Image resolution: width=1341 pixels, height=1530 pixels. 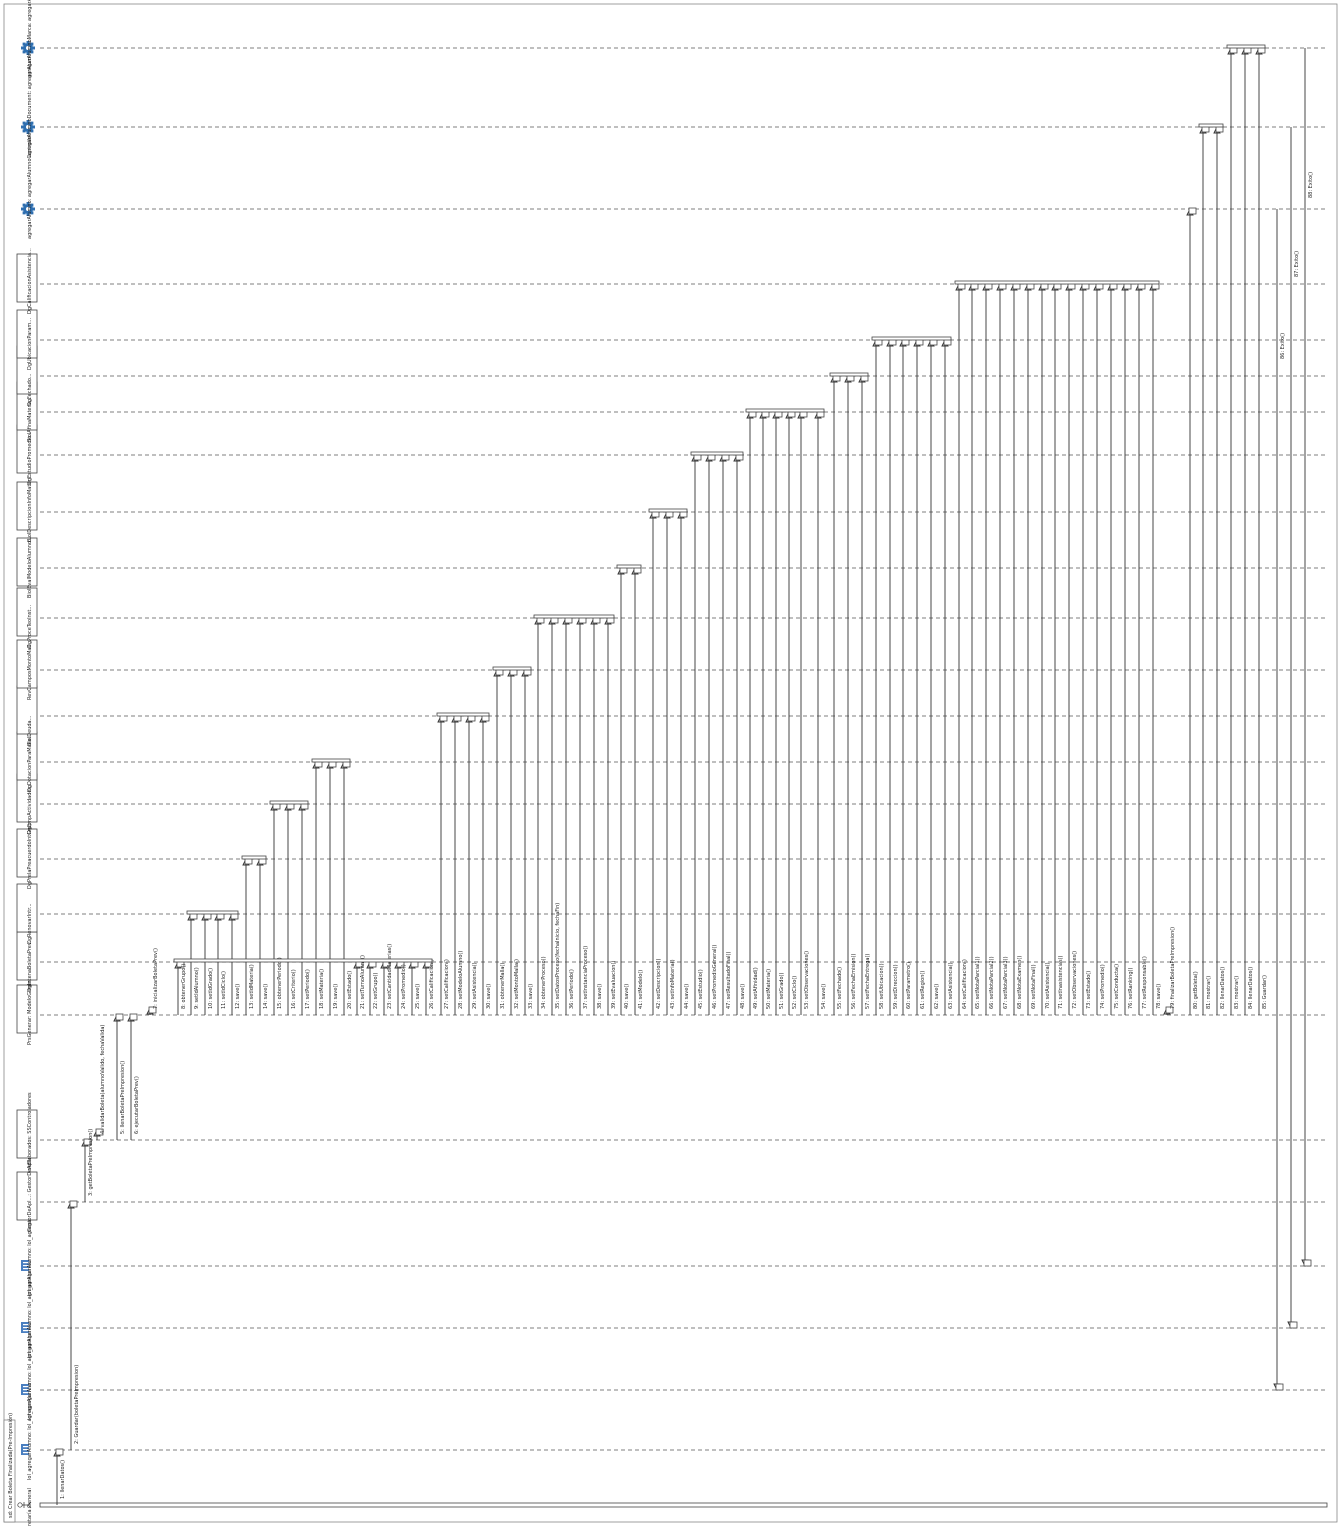 I want to click on participant-box: ssElaborados: SSControladores, so click(x=27, y=1131).